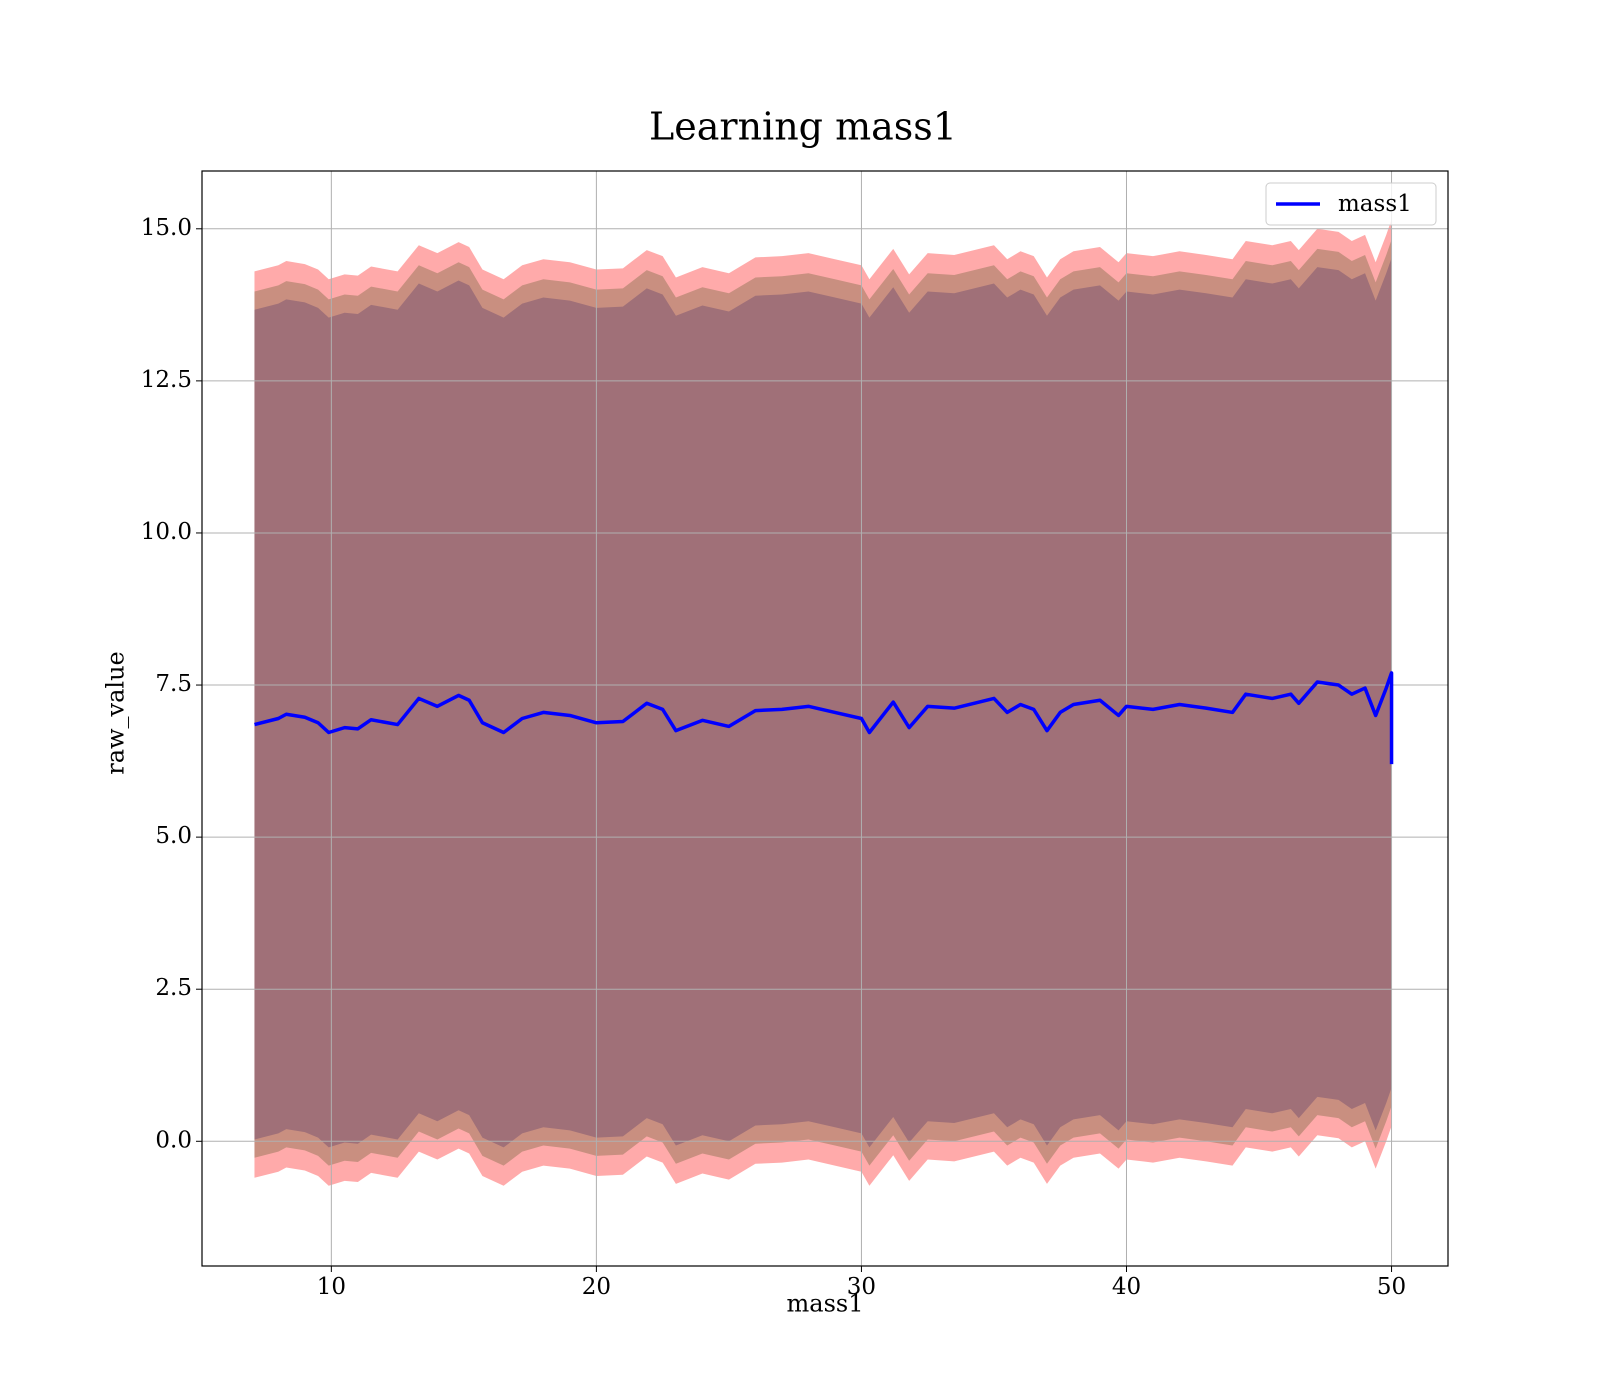 The width and height of the screenshot is (1600, 1400). What do you see at coordinates (861, 1287) in the screenshot?
I see `x-tick-label: 30` at bounding box center [861, 1287].